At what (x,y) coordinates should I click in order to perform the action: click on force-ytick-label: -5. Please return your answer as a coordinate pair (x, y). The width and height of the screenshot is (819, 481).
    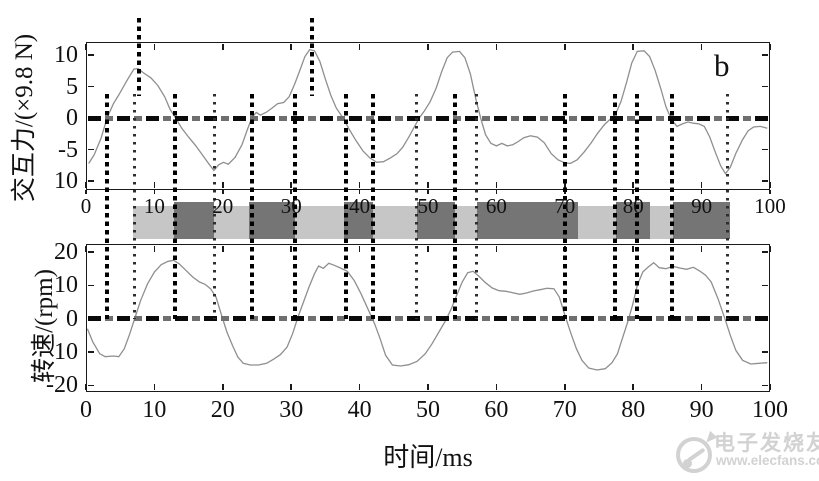
    Looking at the image, I should click on (68, 149).